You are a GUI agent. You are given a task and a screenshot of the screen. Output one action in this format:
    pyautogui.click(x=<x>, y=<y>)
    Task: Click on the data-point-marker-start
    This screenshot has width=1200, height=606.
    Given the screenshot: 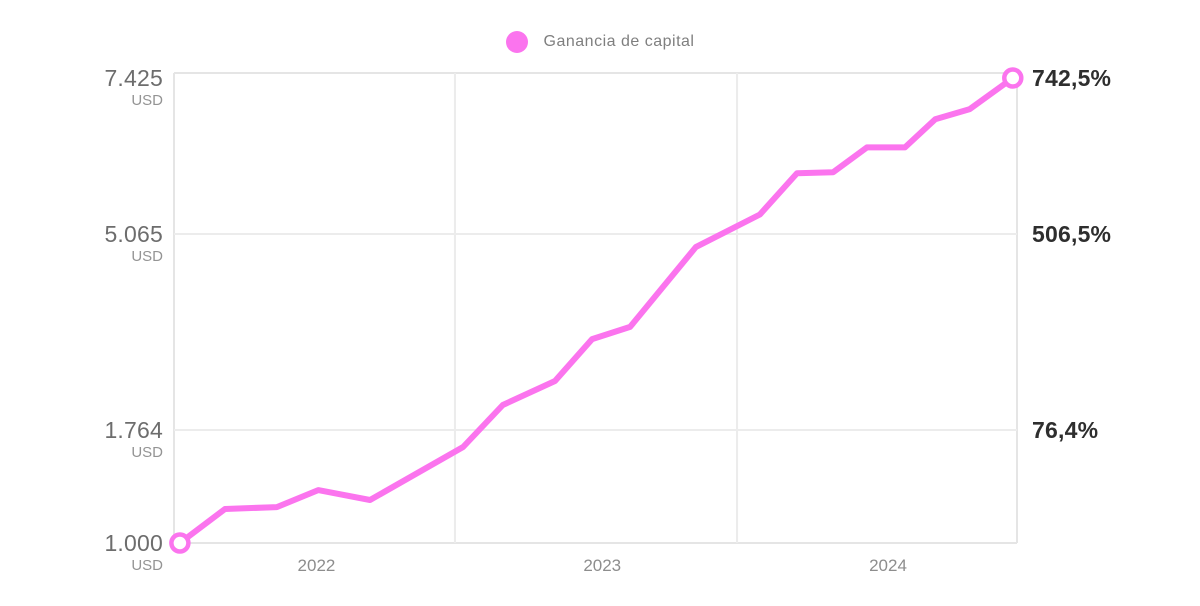 What is the action you would take?
    pyautogui.click(x=180, y=543)
    